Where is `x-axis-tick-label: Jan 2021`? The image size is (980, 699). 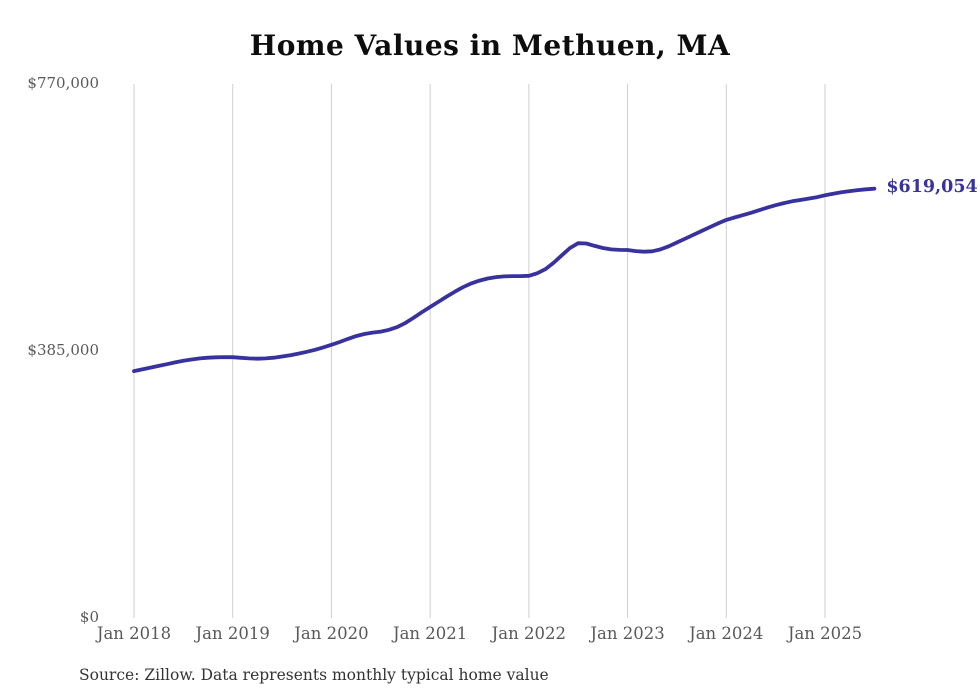 x-axis-tick-label: Jan 2021 is located at coordinates (430, 633).